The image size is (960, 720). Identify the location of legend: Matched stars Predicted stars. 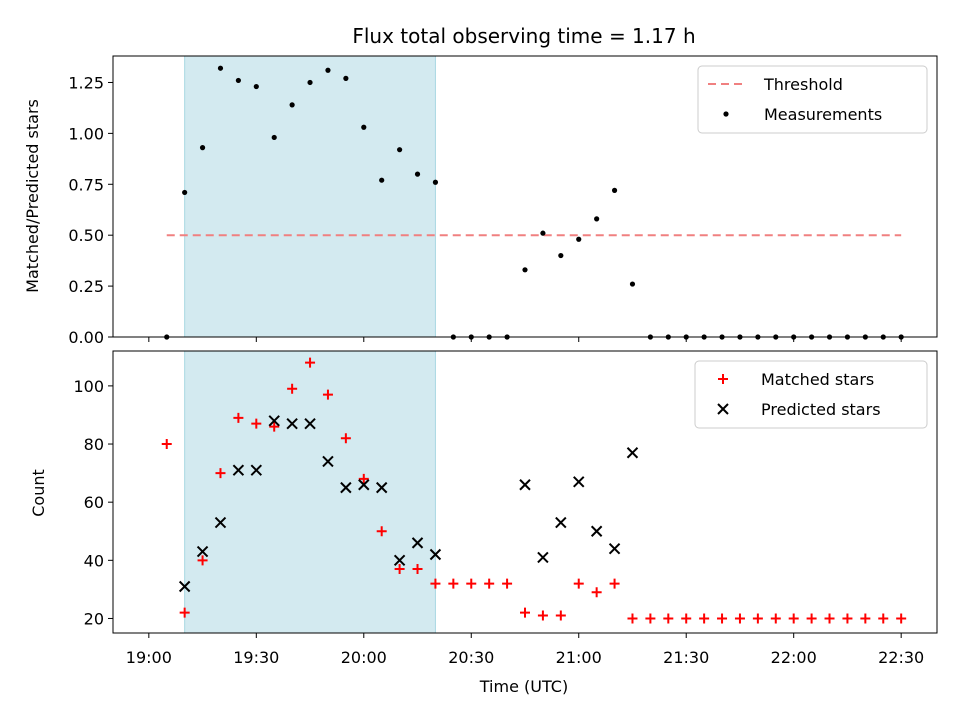
(811, 394).